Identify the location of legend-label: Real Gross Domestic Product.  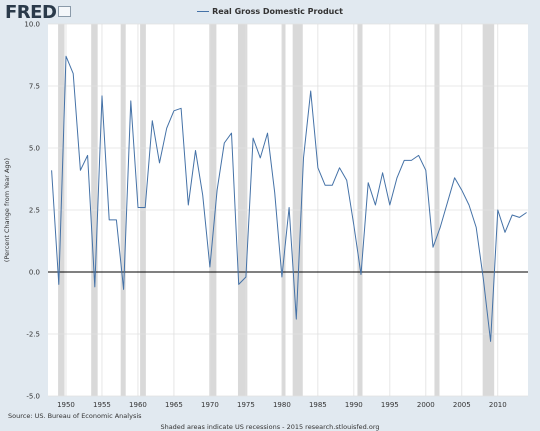
(277, 11).